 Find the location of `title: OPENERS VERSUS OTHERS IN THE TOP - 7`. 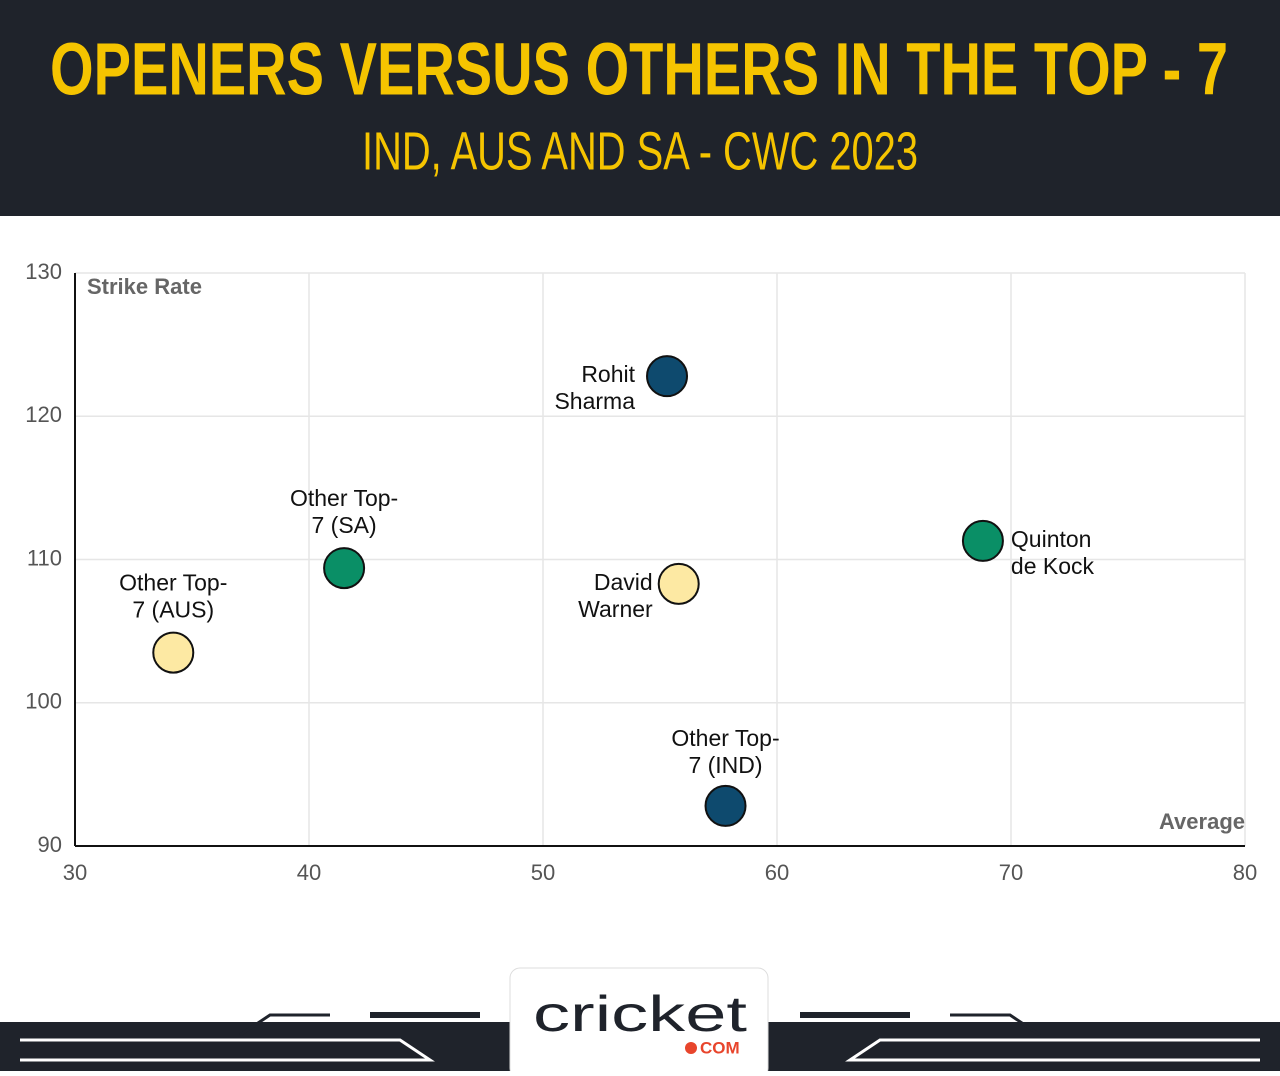

title: OPENERS VERSUS OTHERS IN THE TOP - 7 is located at coordinates (639, 69).